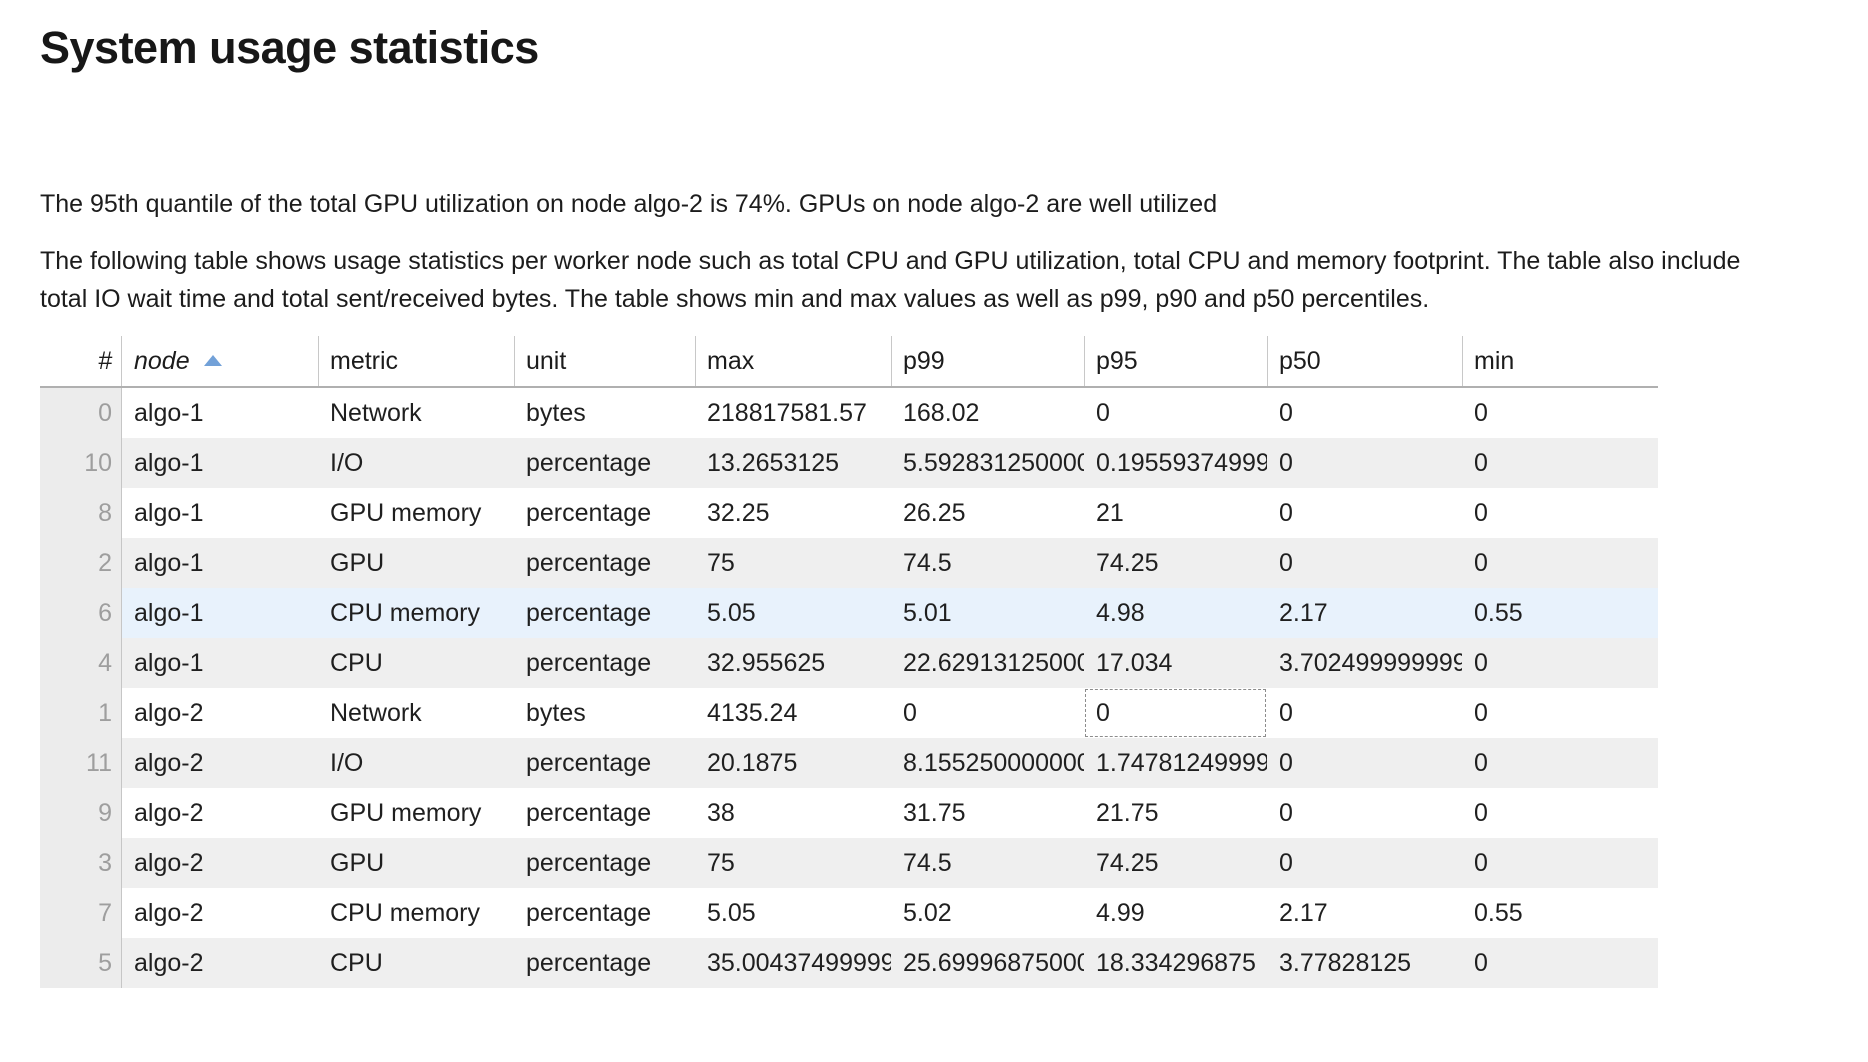 This screenshot has height=1062, width=1868. I want to click on column-header-p99: p99, so click(987, 361).